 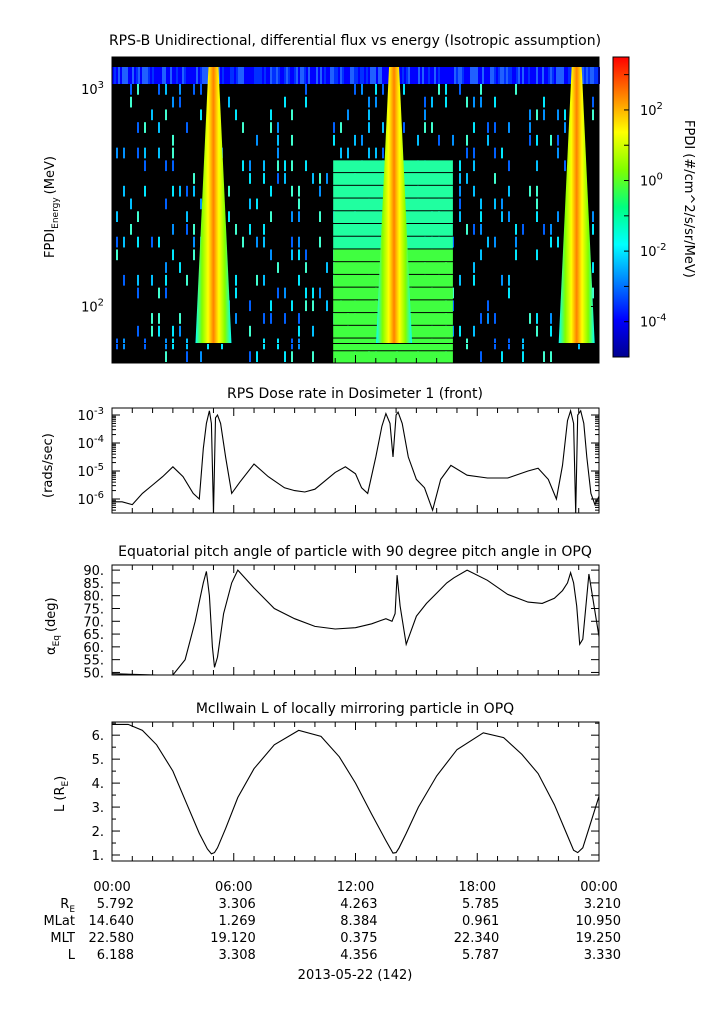 I want to click on dose-y-tick-label-1-base: 10, so click(x=85, y=444).